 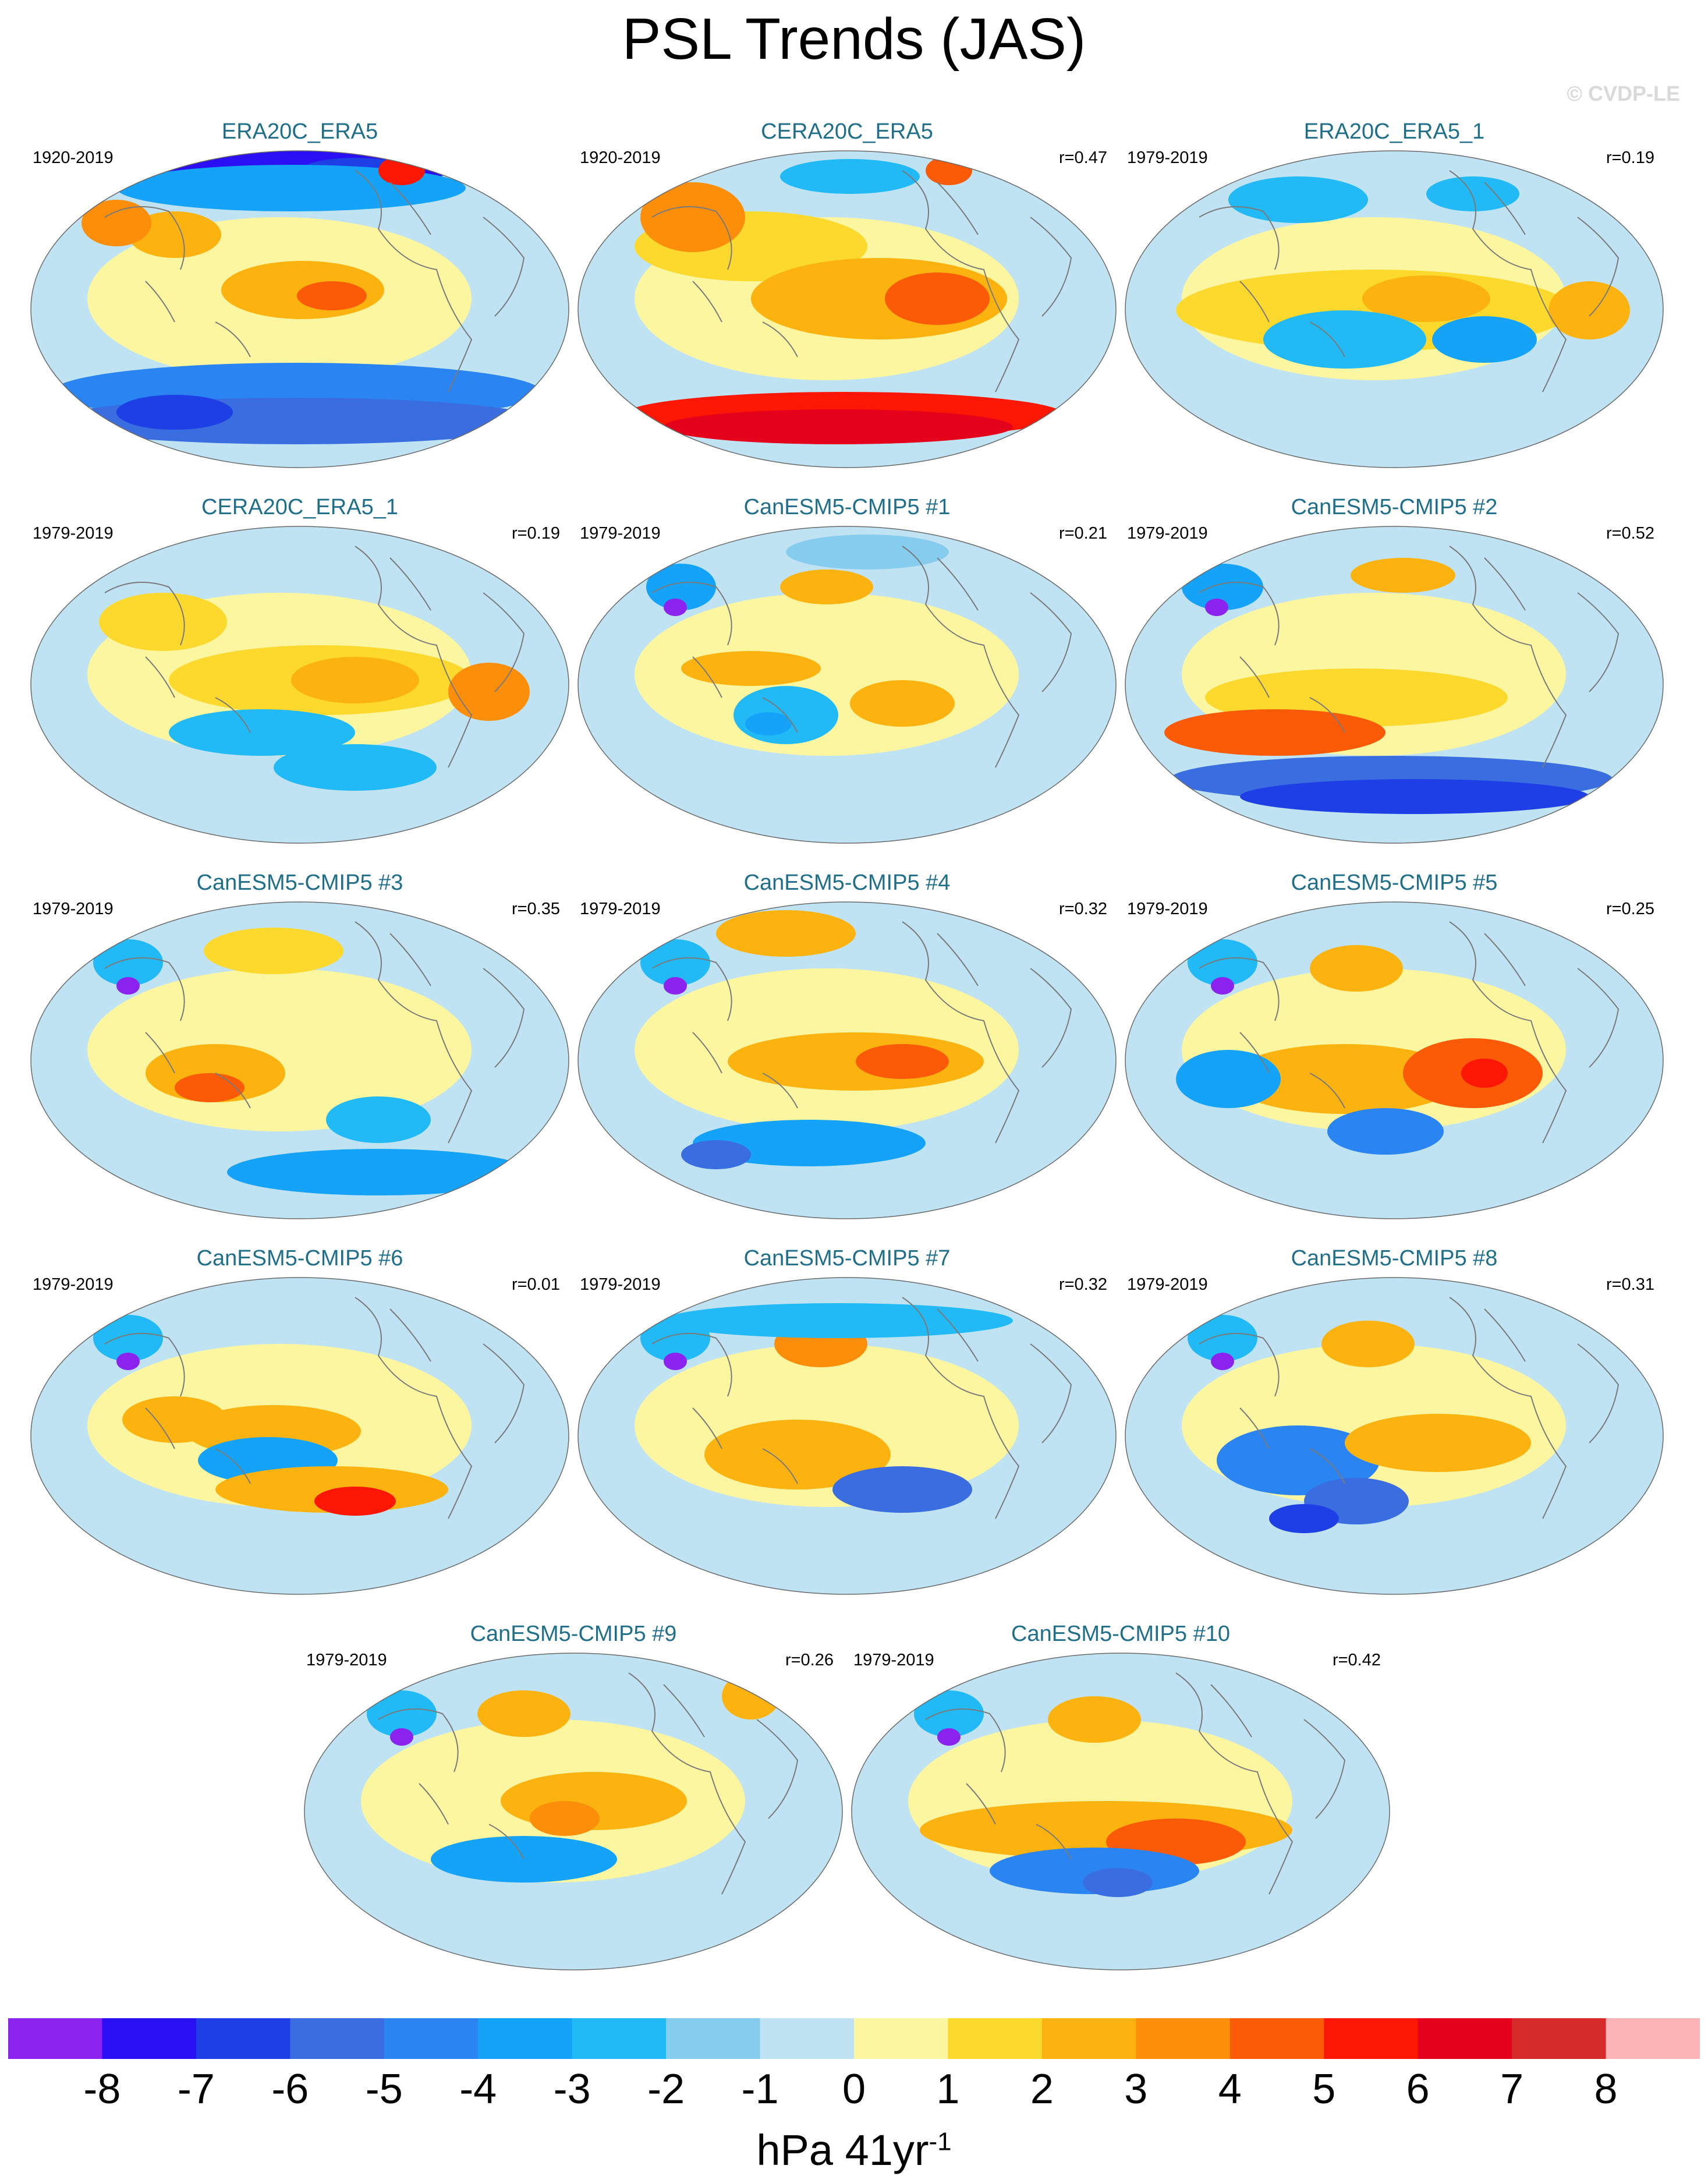 What do you see at coordinates (1082, 1284) in the screenshot?
I see `panel-correlation: r=0.32` at bounding box center [1082, 1284].